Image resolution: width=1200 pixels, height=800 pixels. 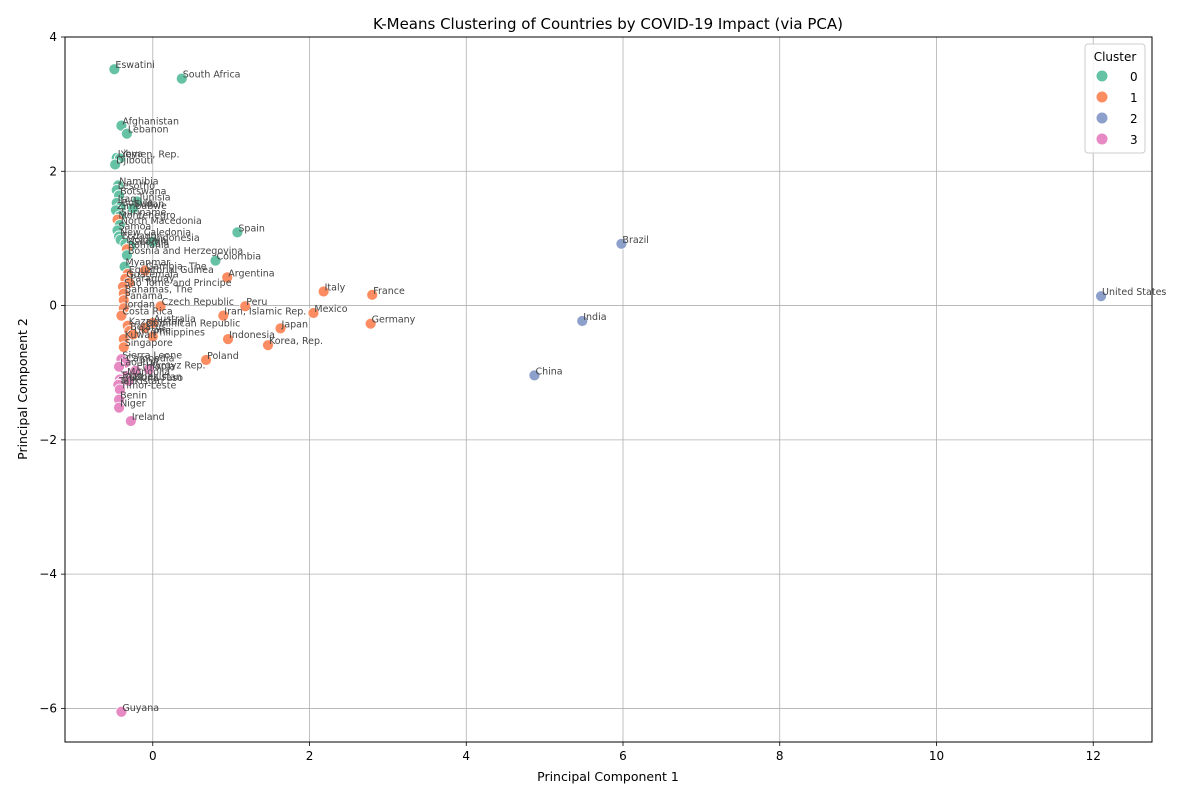 I want to click on y-tick-label: −4, so click(x=48, y=574).